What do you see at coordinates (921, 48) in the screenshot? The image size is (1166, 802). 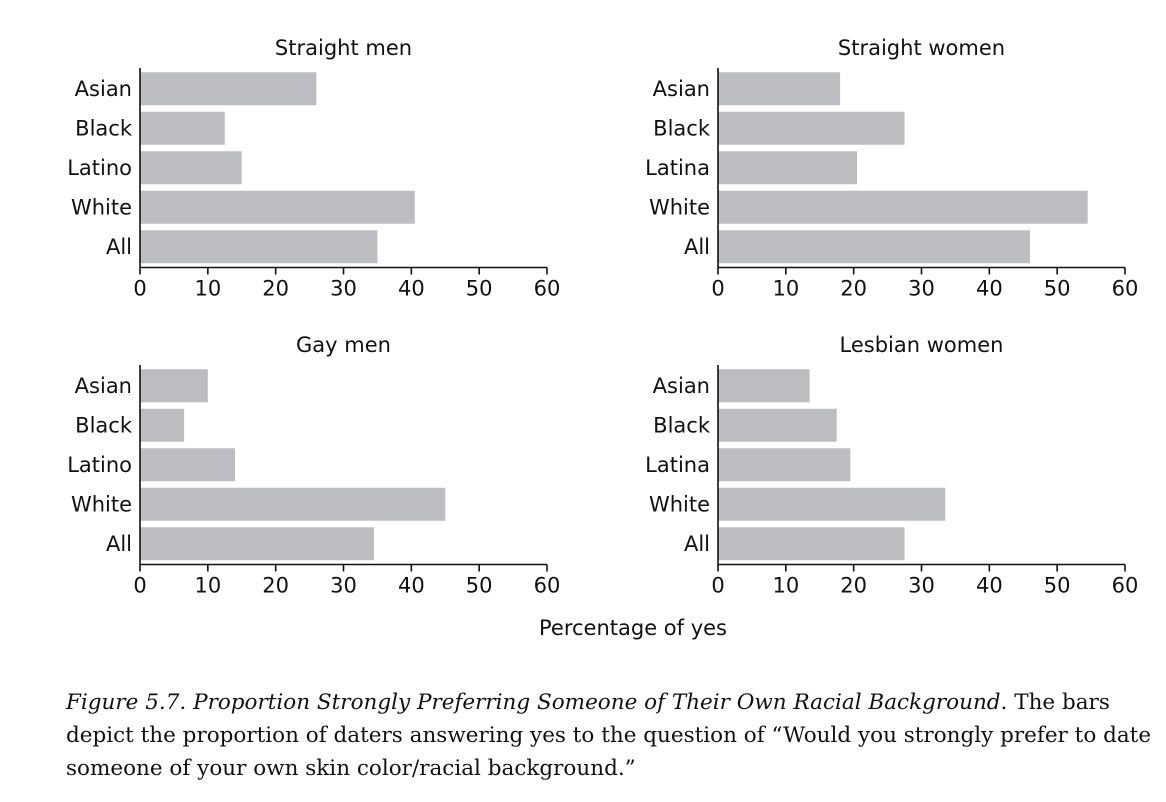 I see `panel-title: Straight women` at bounding box center [921, 48].